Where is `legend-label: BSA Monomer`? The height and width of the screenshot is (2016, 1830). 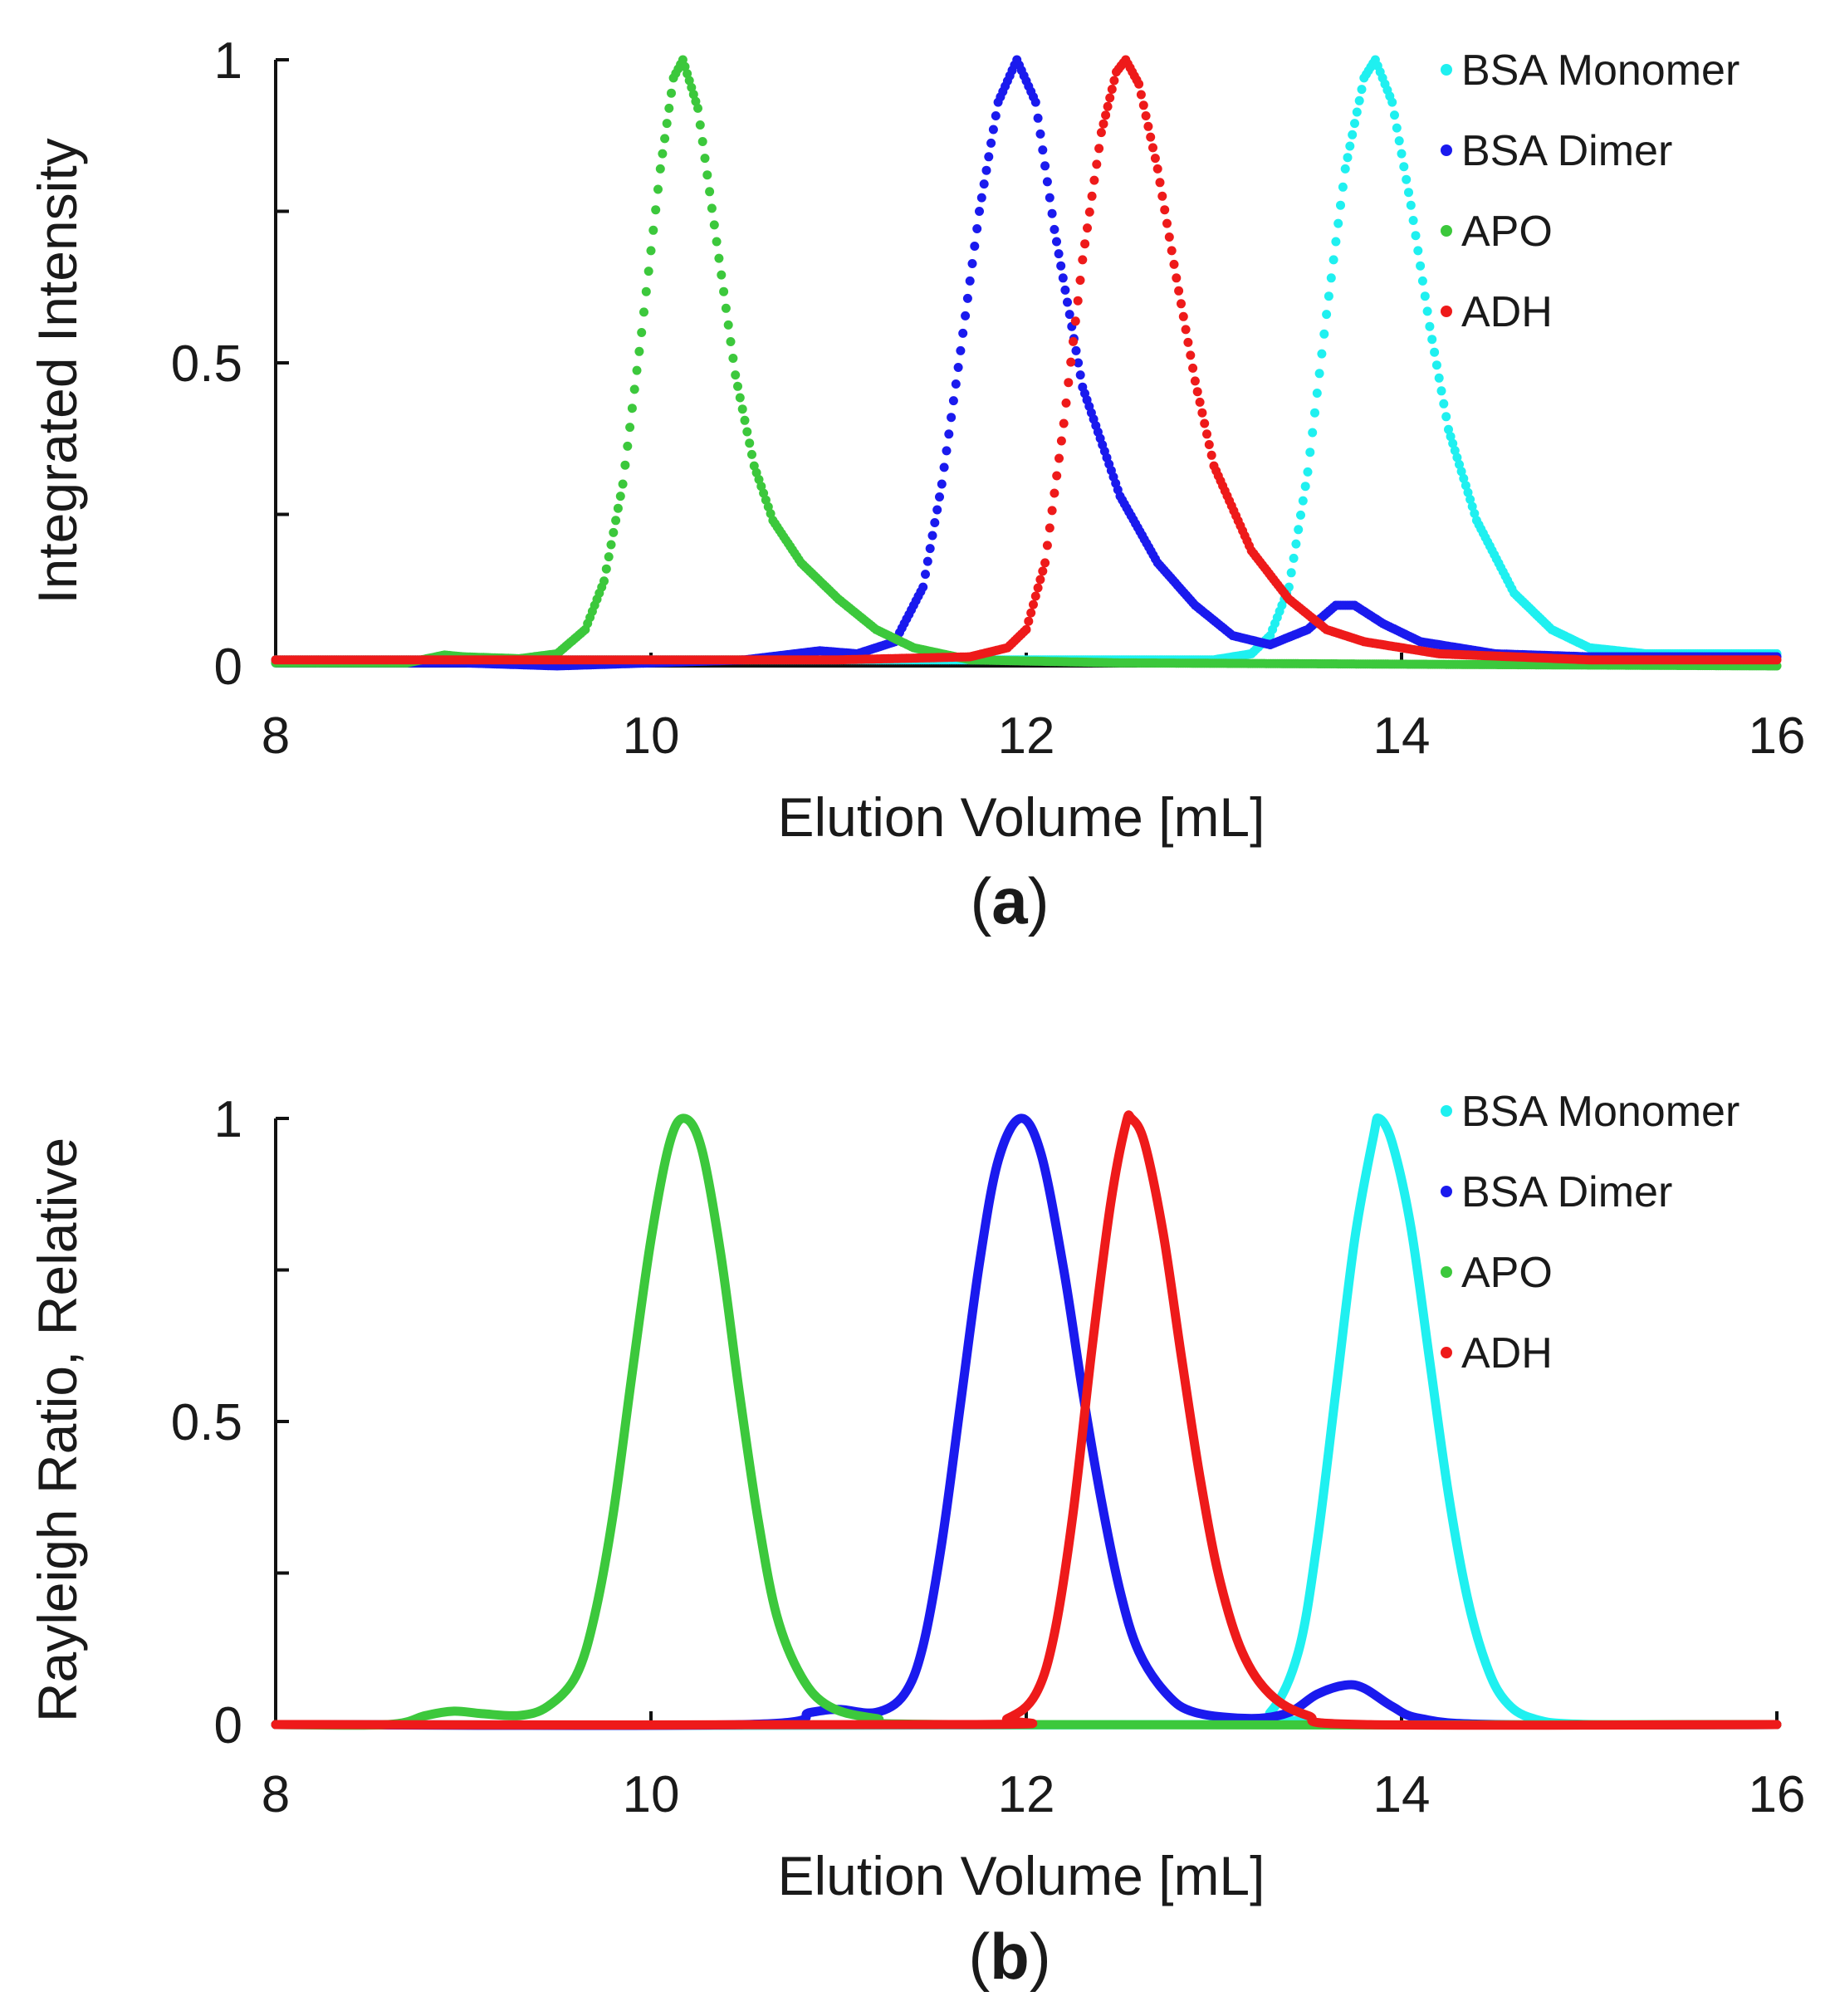 legend-label: BSA Monomer is located at coordinates (1600, 1112).